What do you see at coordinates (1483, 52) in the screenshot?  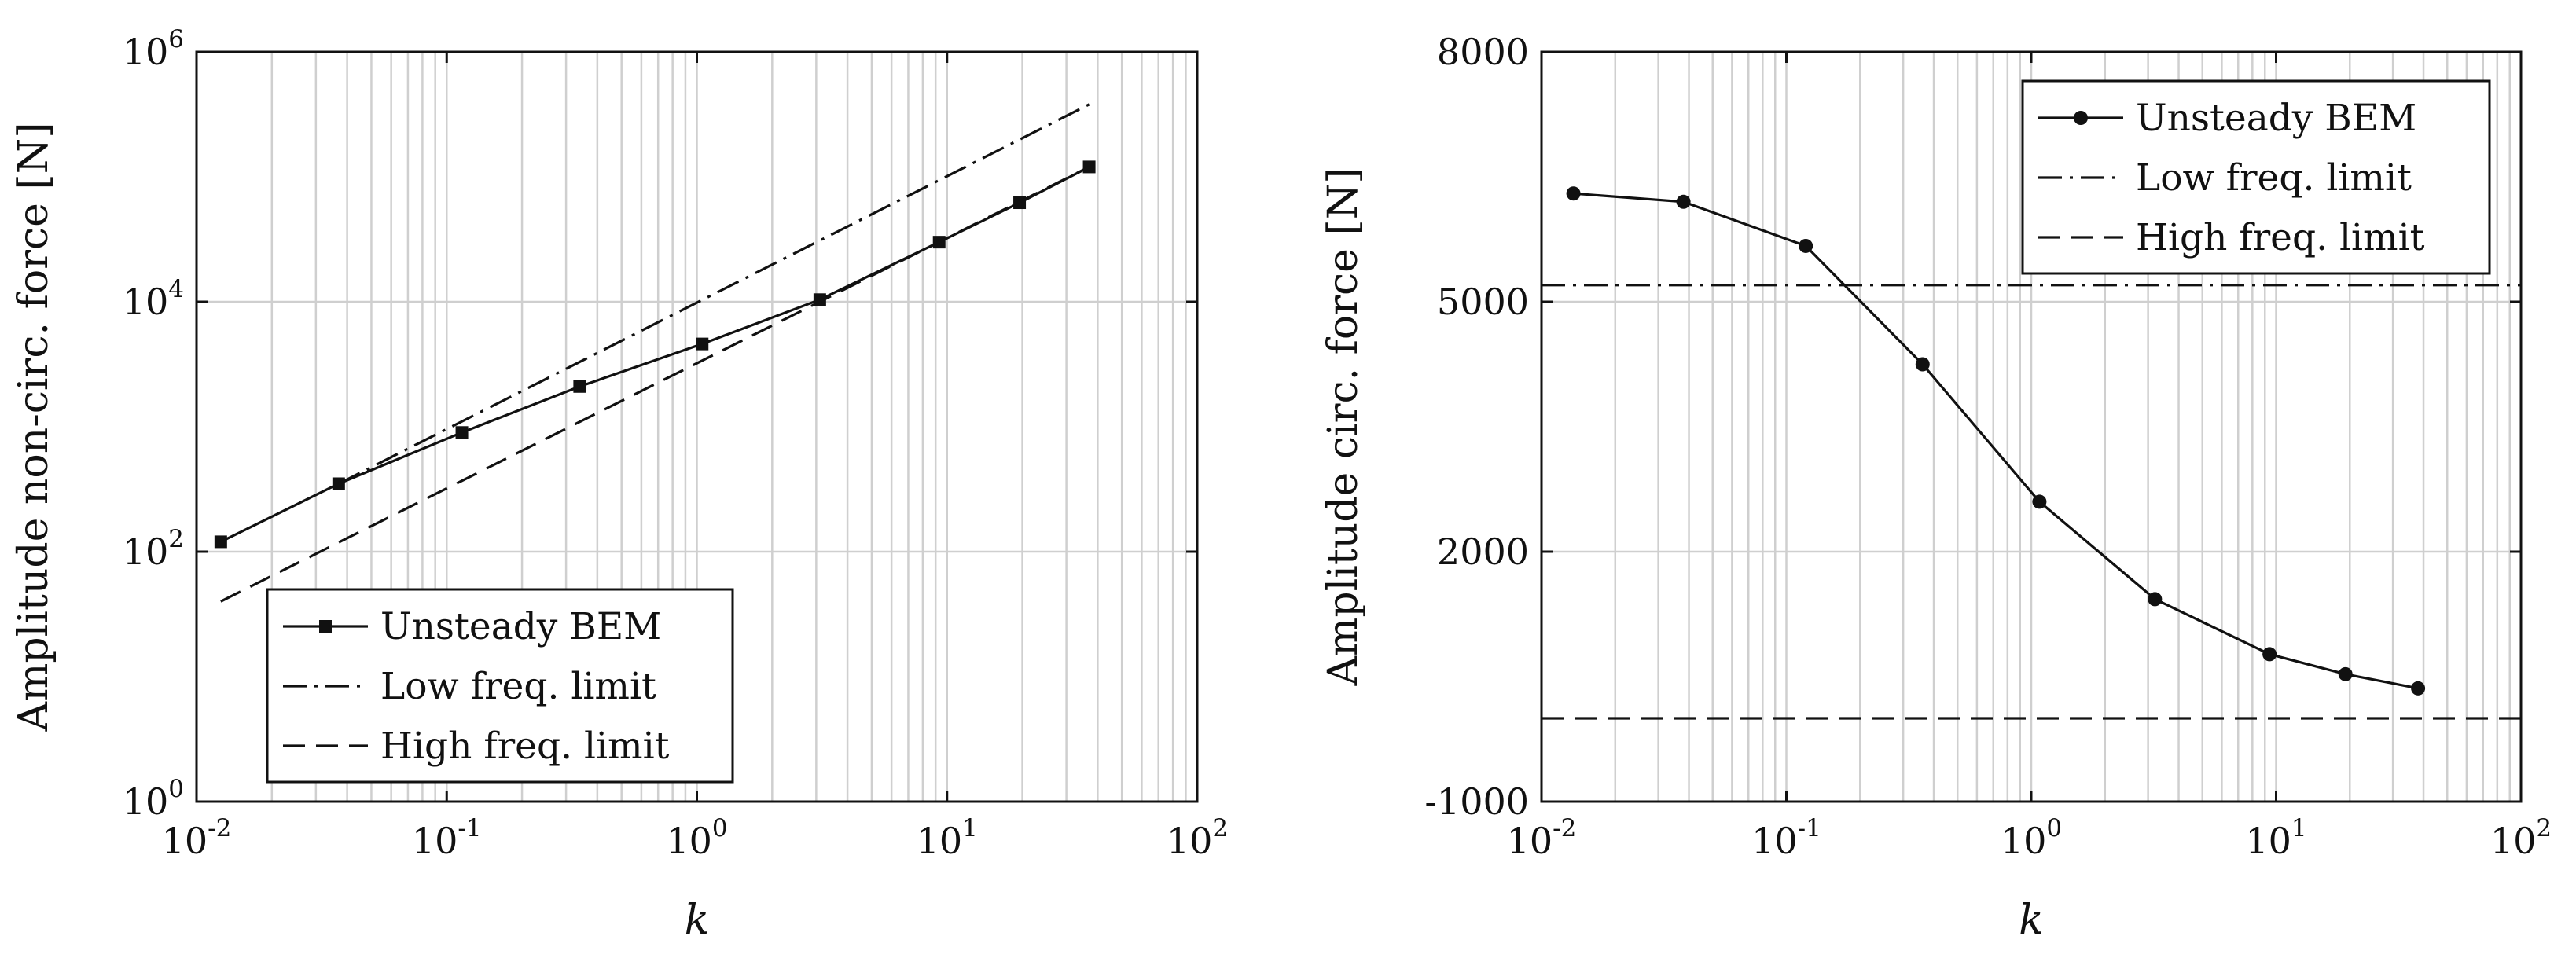 I see `y-tick-label: 8000` at bounding box center [1483, 52].